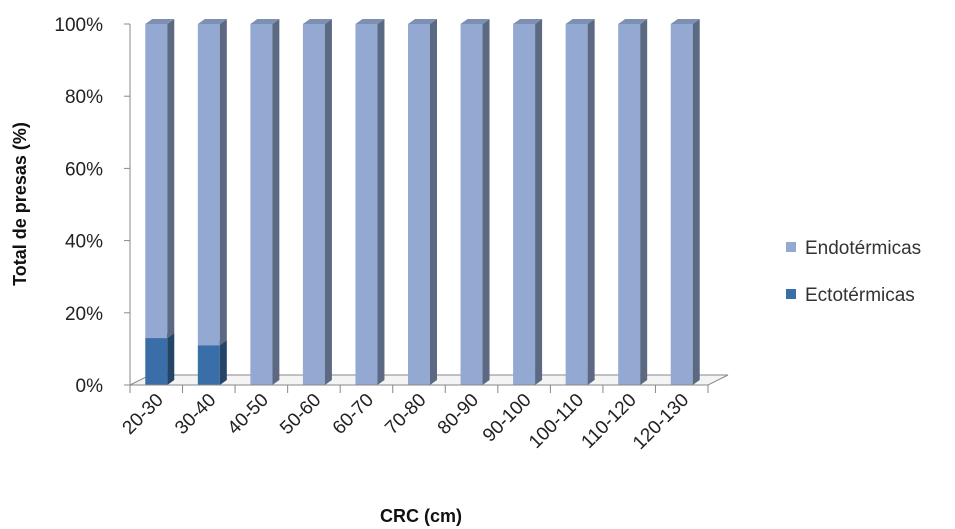 The width and height of the screenshot is (955, 529). I want to click on y-tick-label: 40%, so click(84, 242).